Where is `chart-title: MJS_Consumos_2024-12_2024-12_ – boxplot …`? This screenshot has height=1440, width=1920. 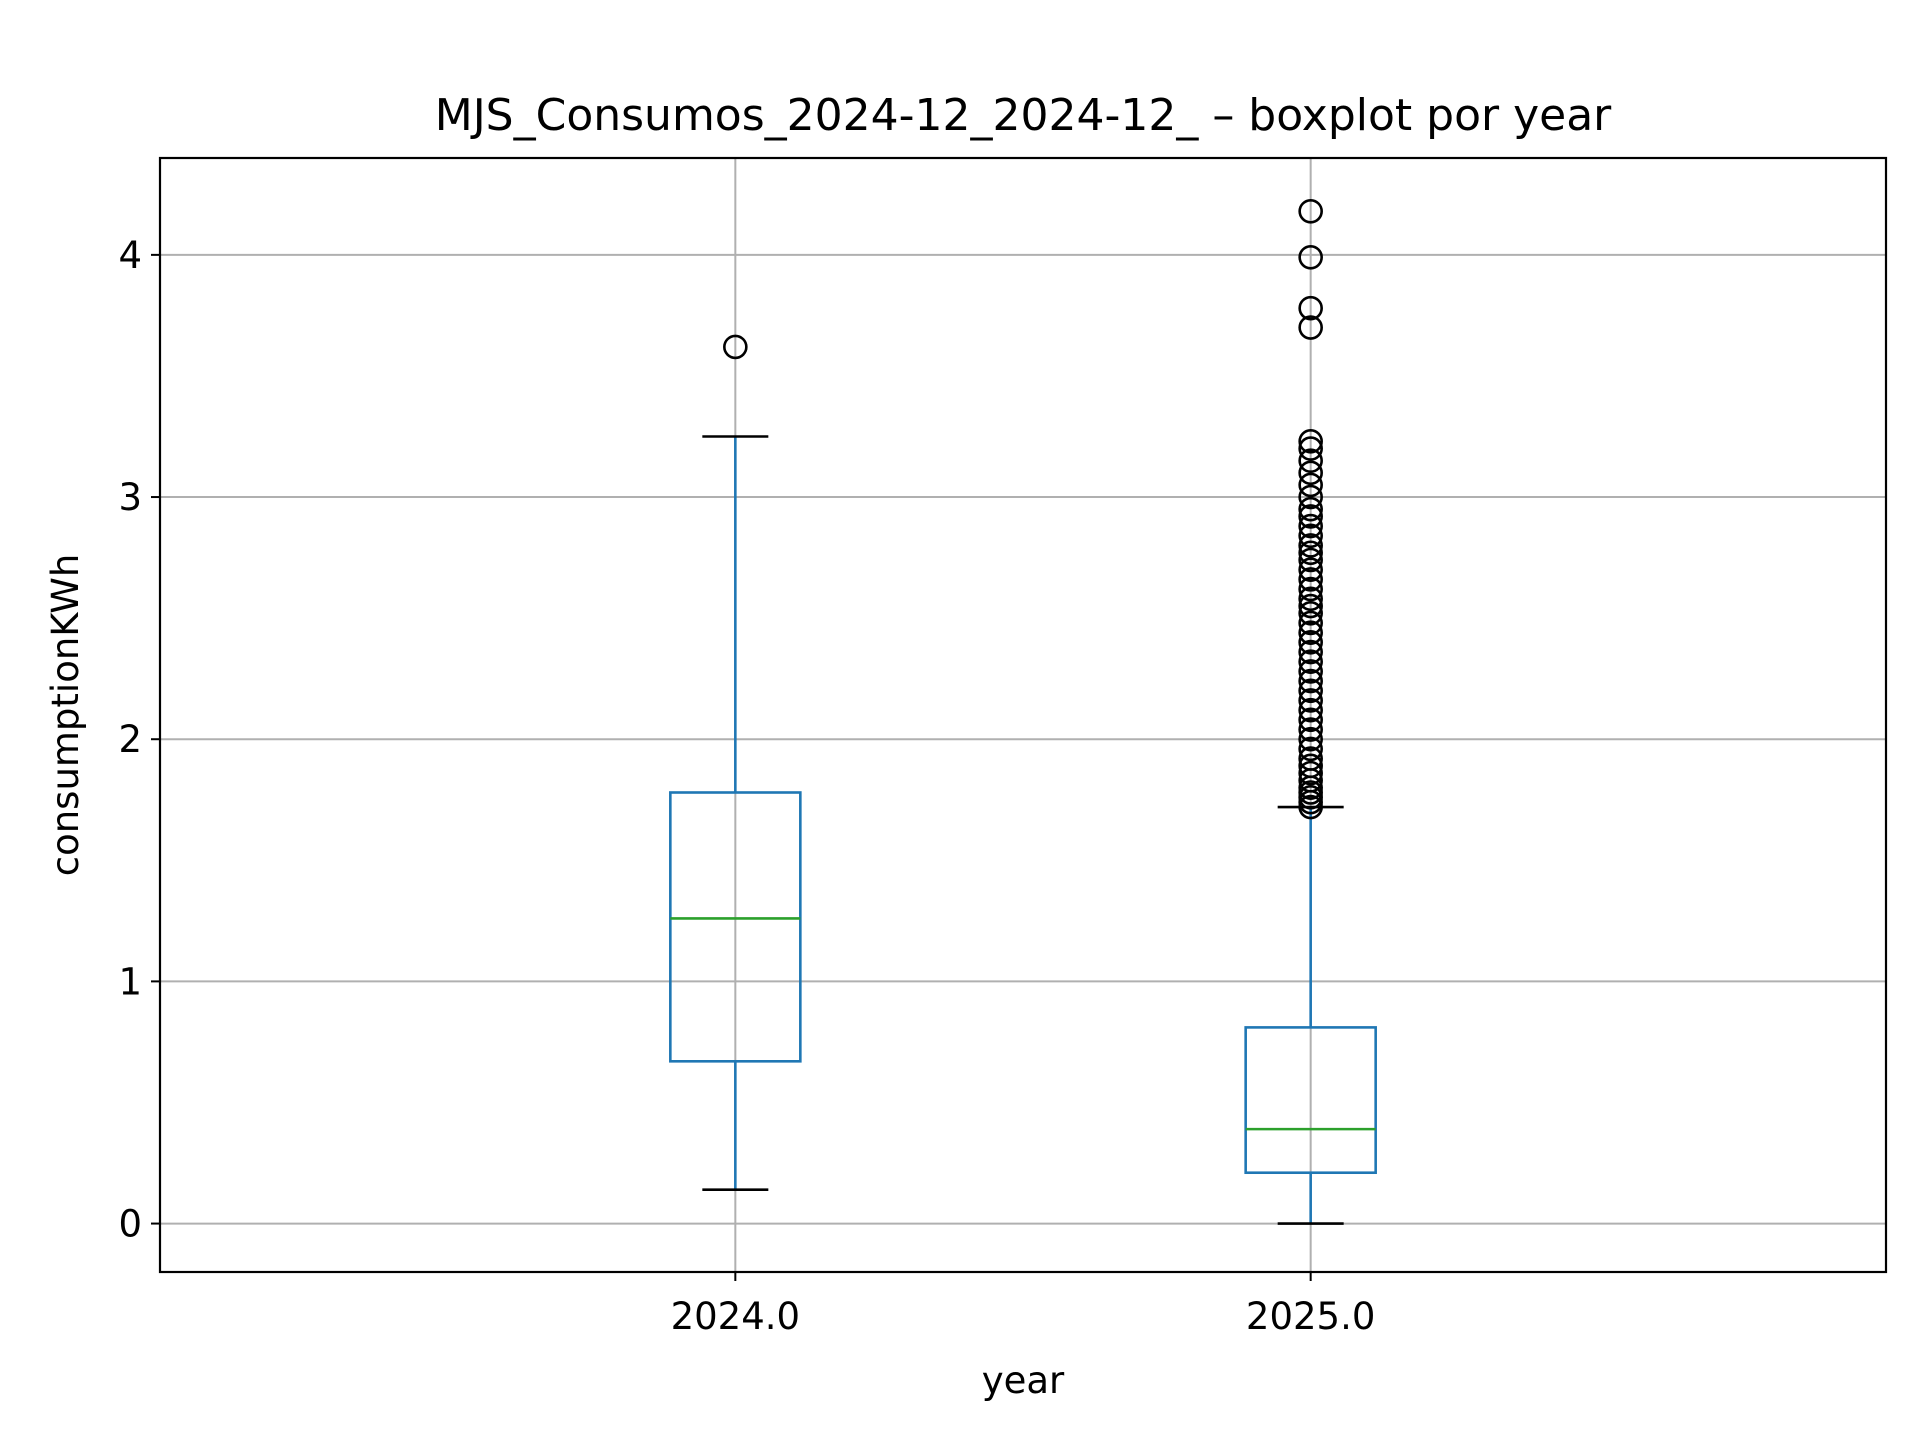 chart-title: MJS_Consumos_2024-12_2024-12_ – boxplot … is located at coordinates (1023, 115).